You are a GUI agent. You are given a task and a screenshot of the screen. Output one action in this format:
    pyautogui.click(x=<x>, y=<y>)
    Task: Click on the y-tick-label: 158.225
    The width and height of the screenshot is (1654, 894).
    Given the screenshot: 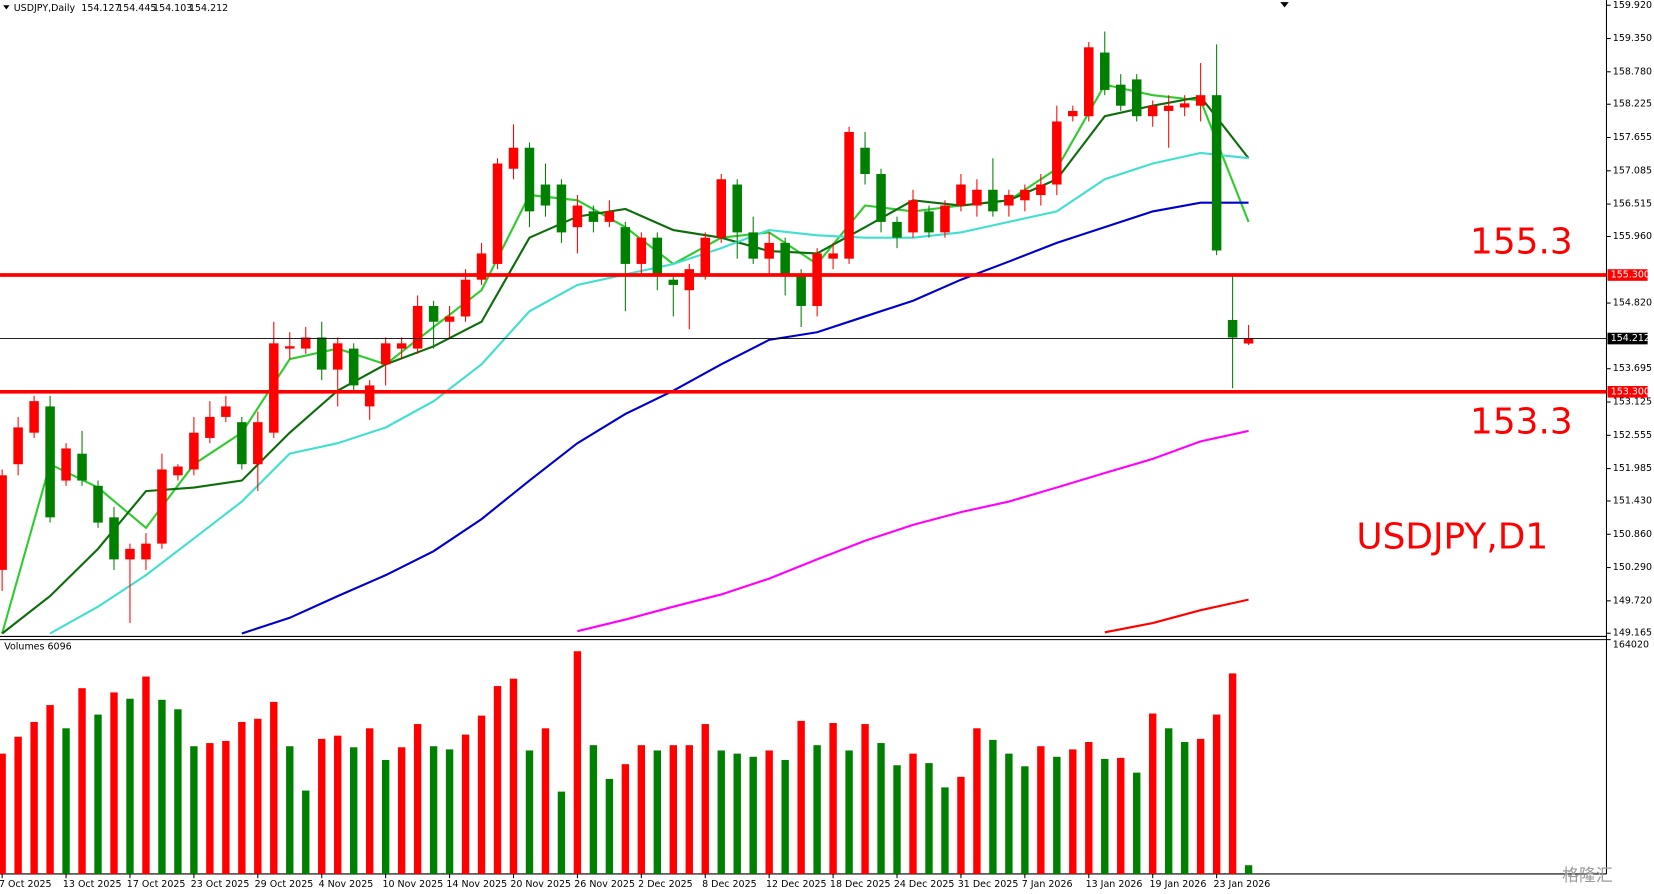 What is the action you would take?
    pyautogui.click(x=1632, y=104)
    